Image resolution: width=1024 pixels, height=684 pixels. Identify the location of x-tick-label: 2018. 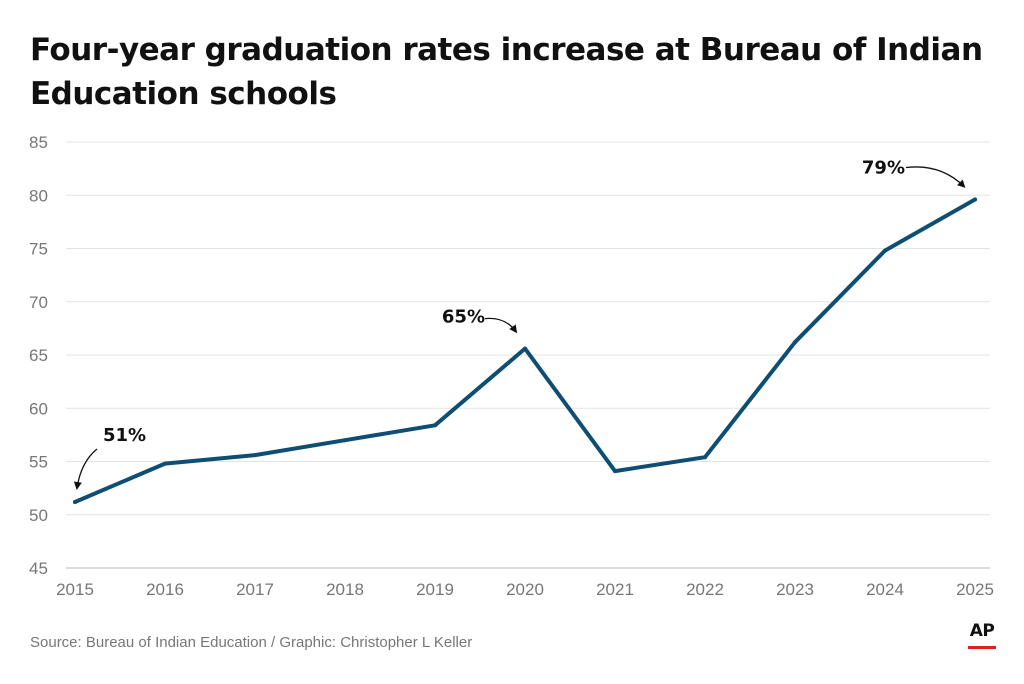
(345, 589).